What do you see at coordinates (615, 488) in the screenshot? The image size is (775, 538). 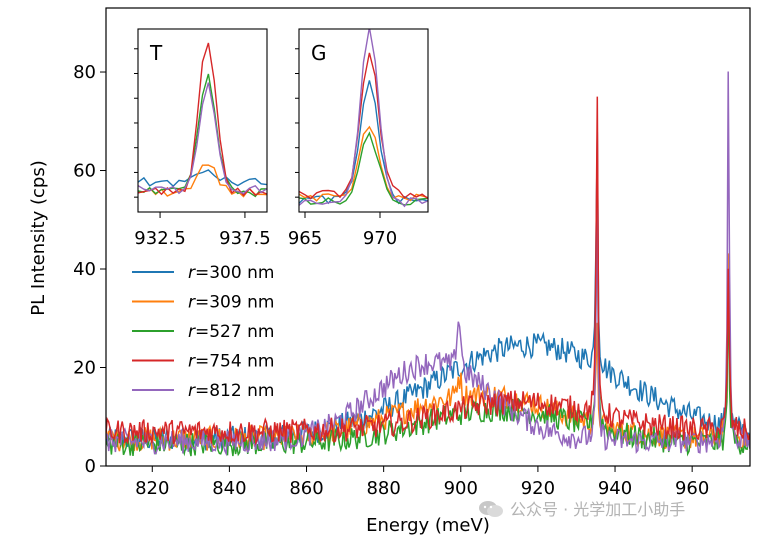 I see `x-tick-label: 940` at bounding box center [615, 488].